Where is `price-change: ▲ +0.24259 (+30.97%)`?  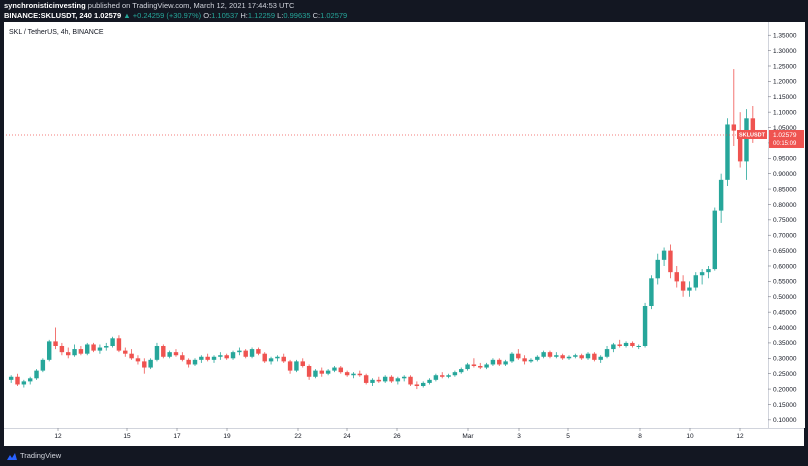 price-change: ▲ +0.24259 (+30.97%) is located at coordinates (162, 15).